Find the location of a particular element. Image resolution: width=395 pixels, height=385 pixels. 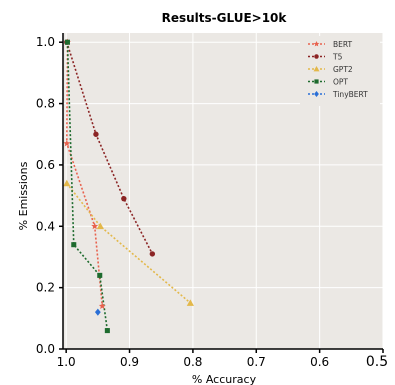

series-line-gpt2 is located at coordinates (128, 243).